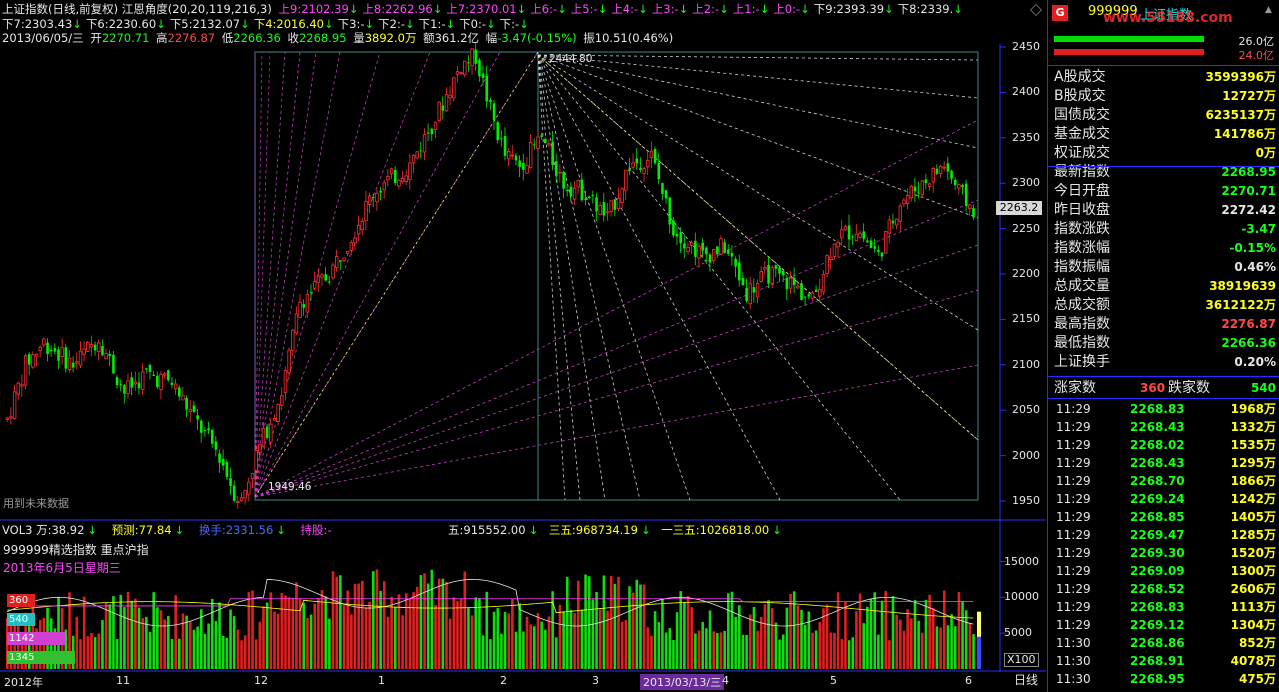 Image resolution: width=1279 pixels, height=692 pixels. What do you see at coordinates (784, 9) in the screenshot?
I see `gann-up-label: 上0:` at bounding box center [784, 9].